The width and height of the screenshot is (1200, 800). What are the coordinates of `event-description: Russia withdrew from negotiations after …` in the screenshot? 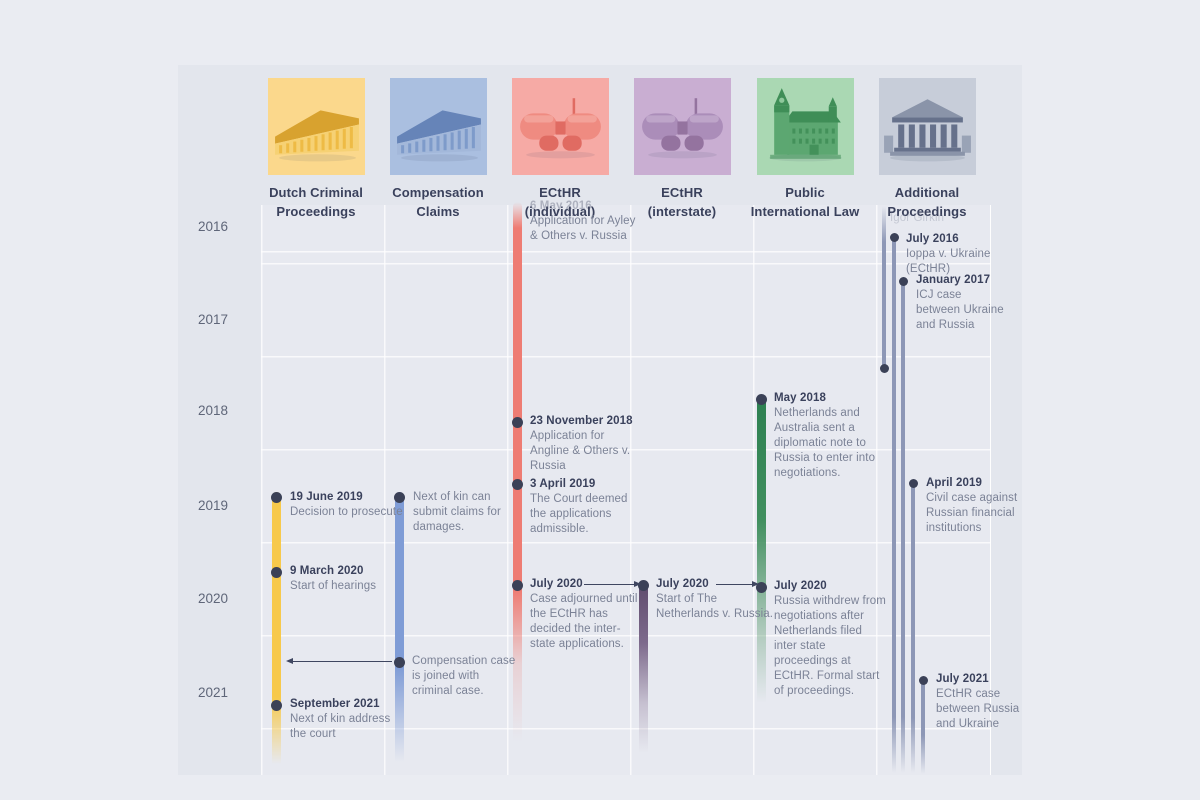 It's located at (830, 646).